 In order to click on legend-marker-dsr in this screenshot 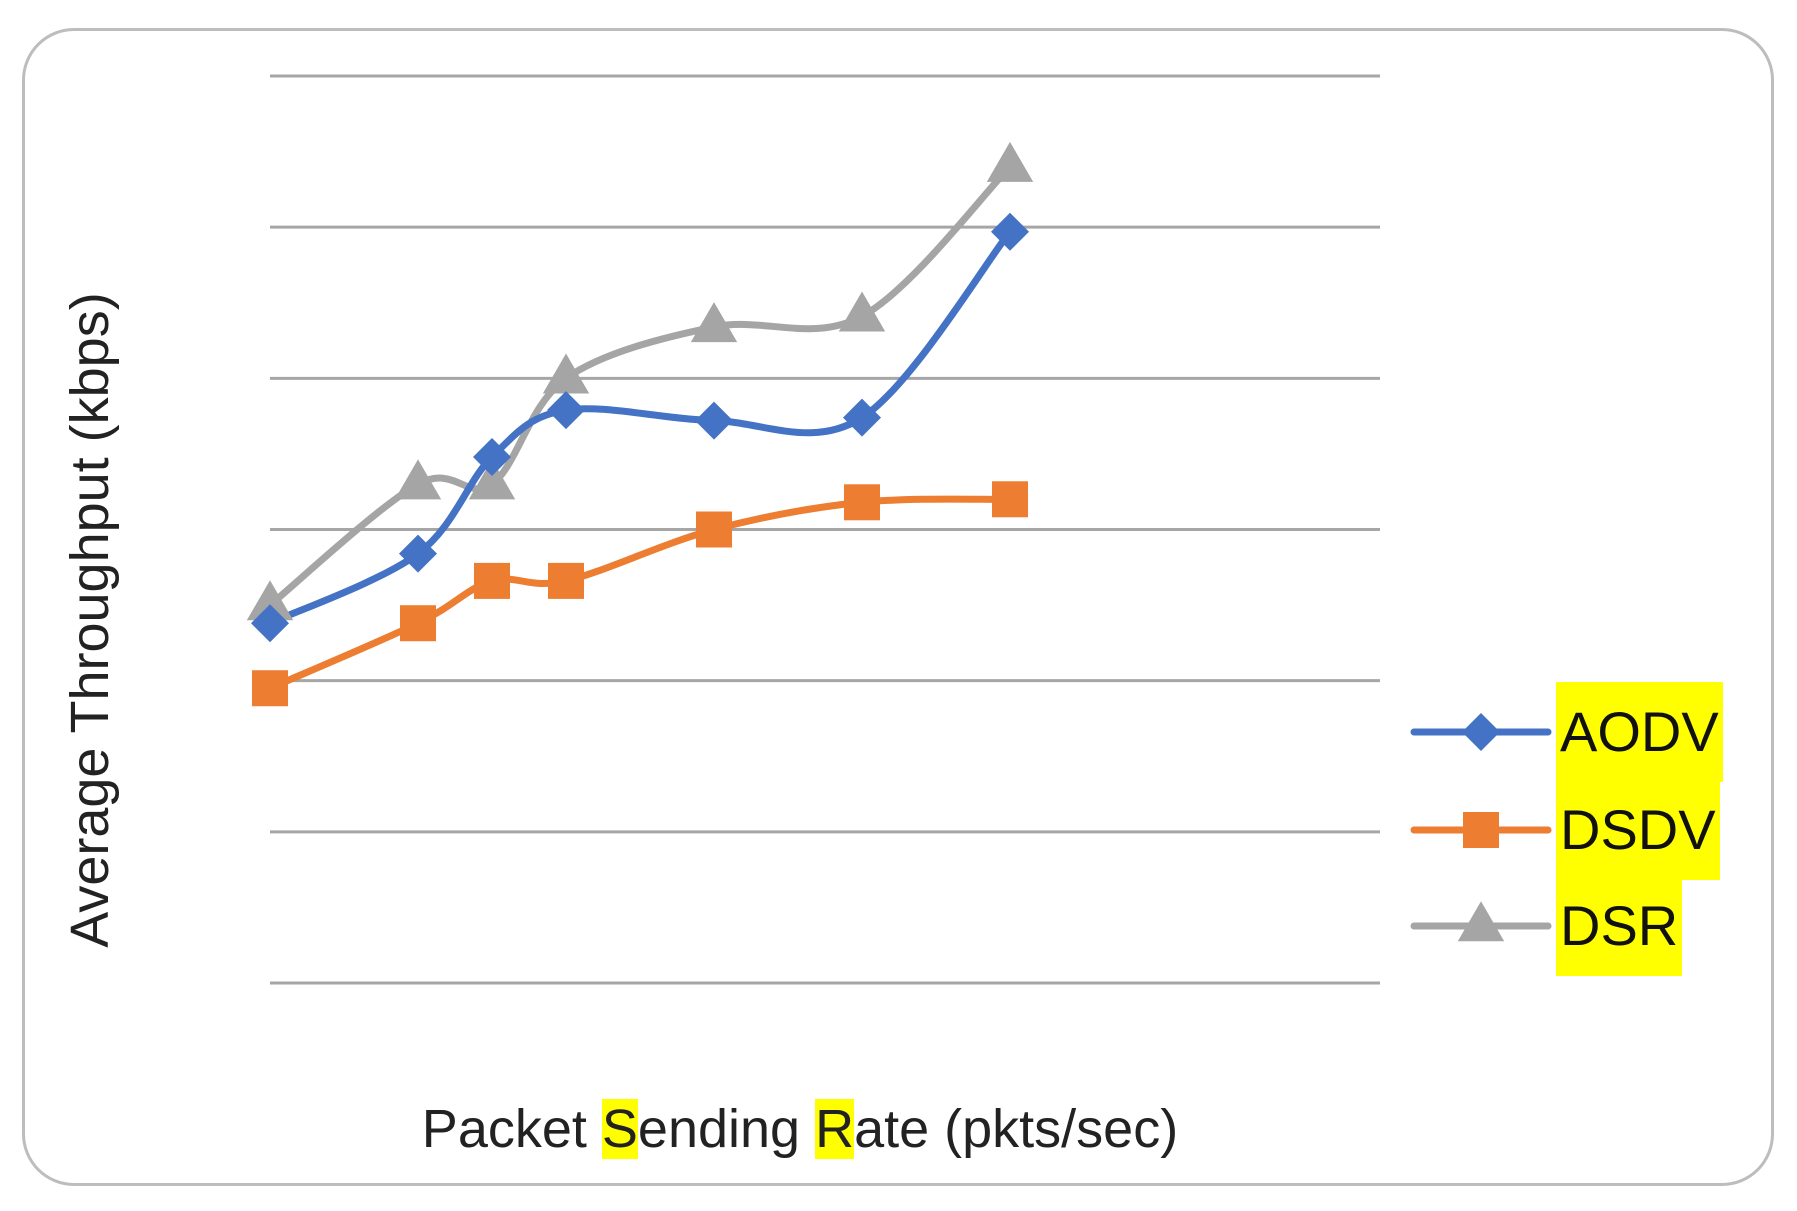, I will do `click(1481, 921)`.